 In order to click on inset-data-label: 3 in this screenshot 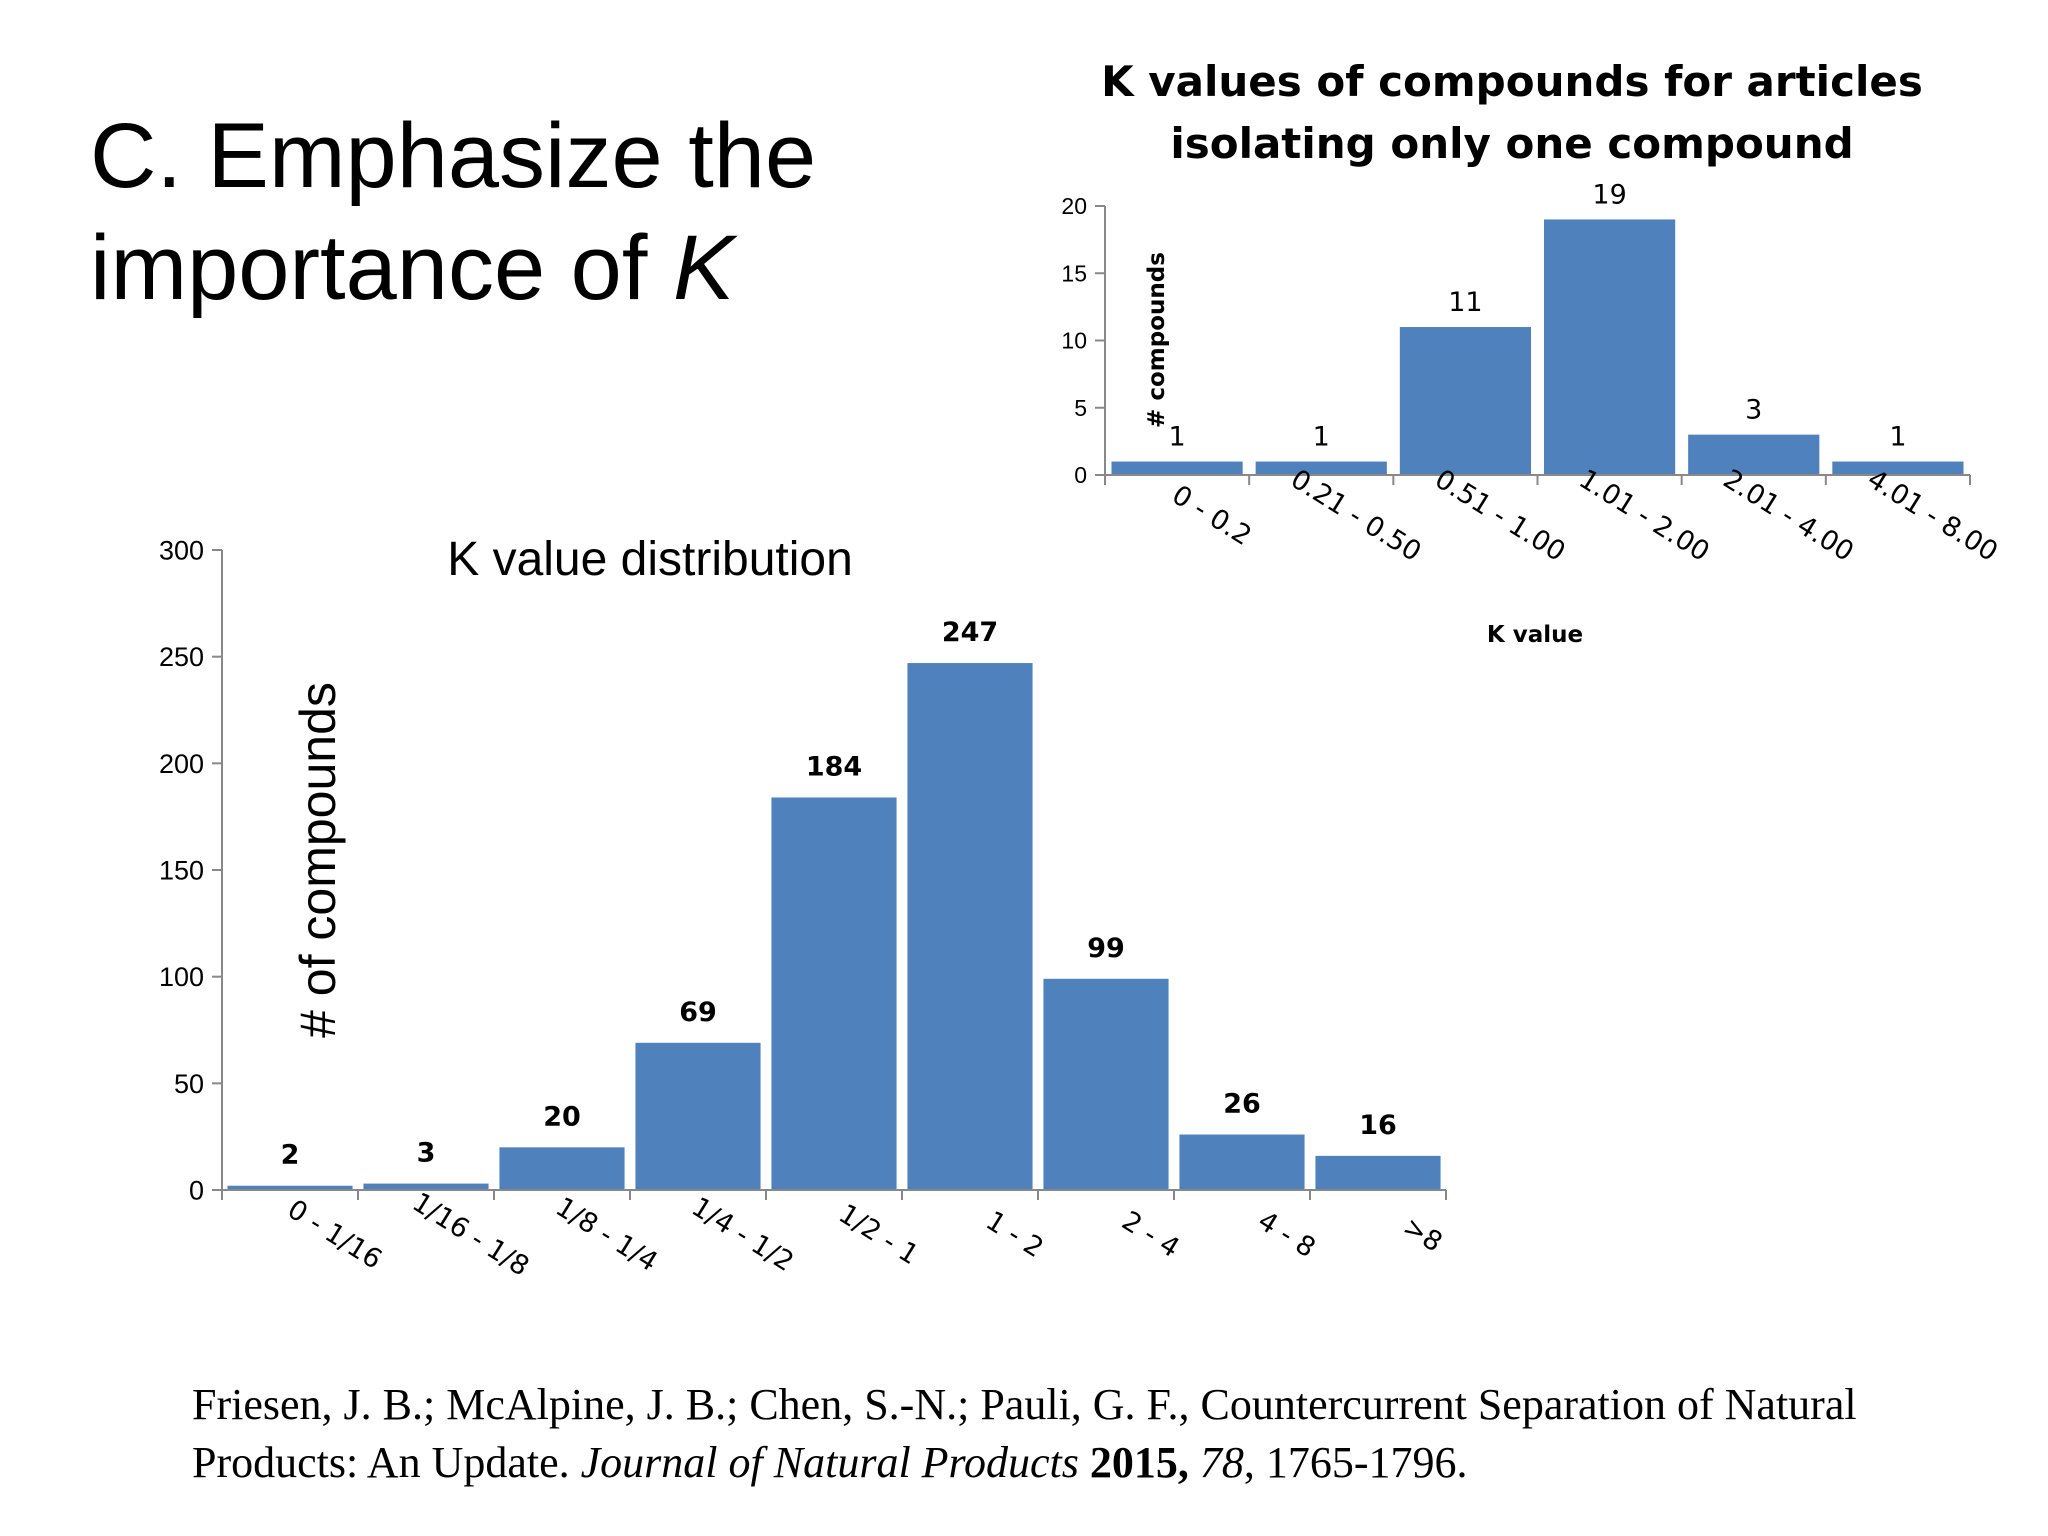, I will do `click(1753, 410)`.